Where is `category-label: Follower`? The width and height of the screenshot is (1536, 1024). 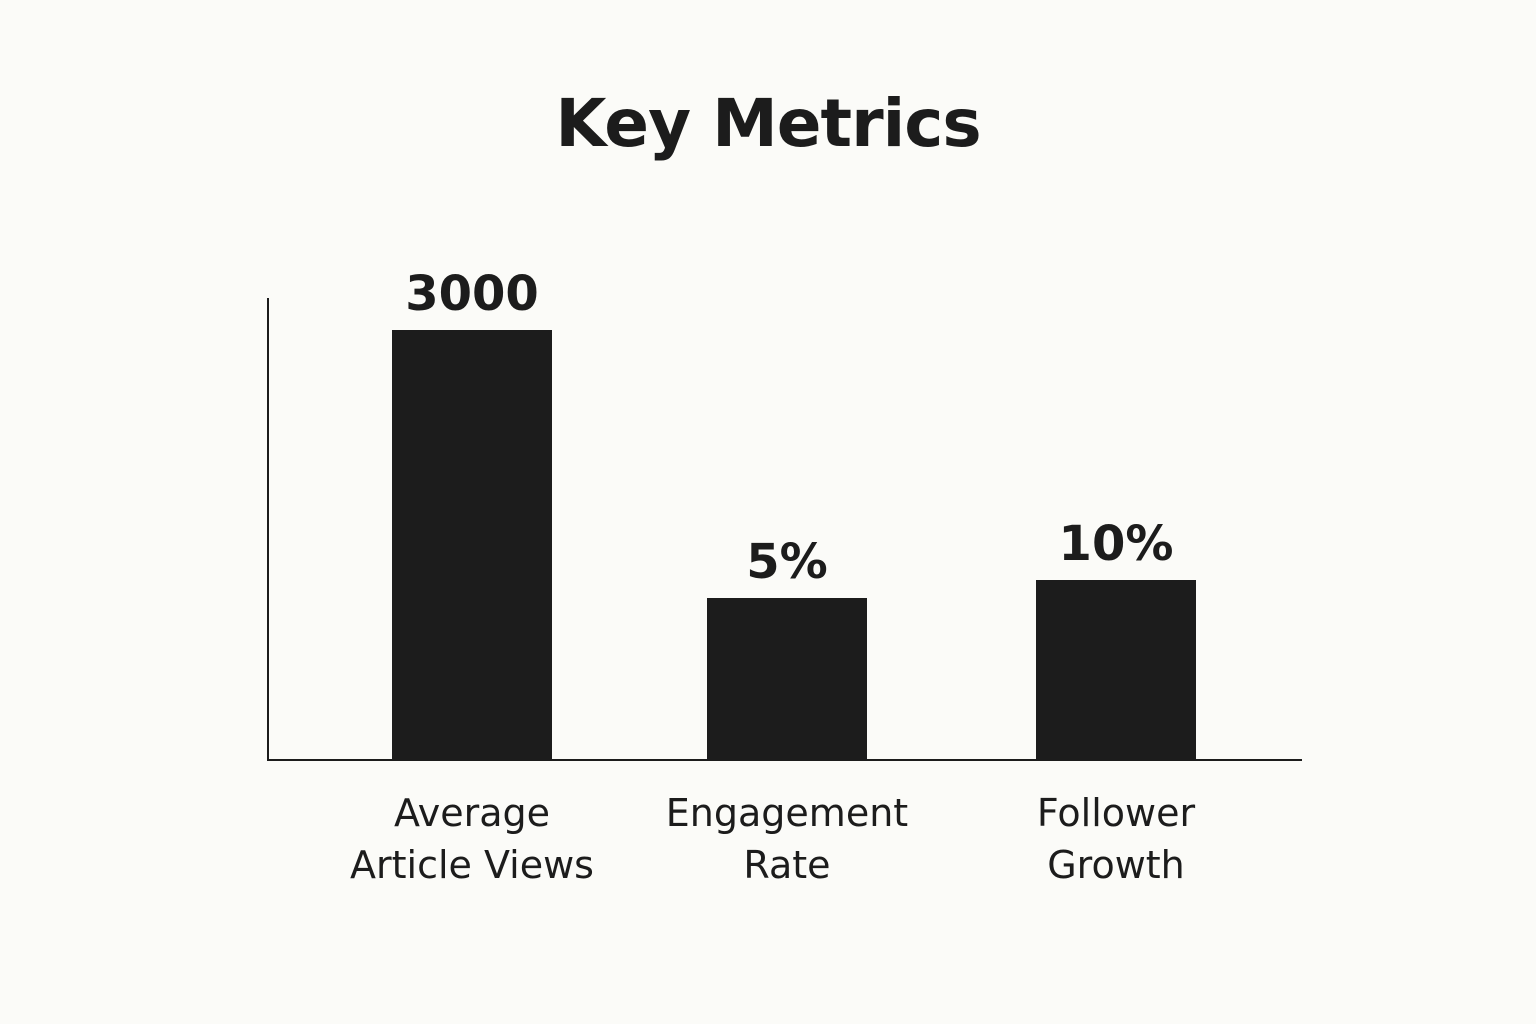 category-label: Follower is located at coordinates (1116, 813).